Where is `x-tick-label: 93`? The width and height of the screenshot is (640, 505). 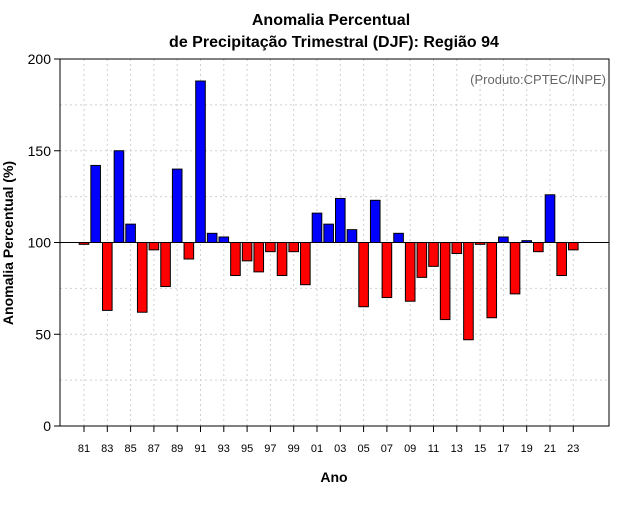 x-tick-label: 93 is located at coordinates (224, 449).